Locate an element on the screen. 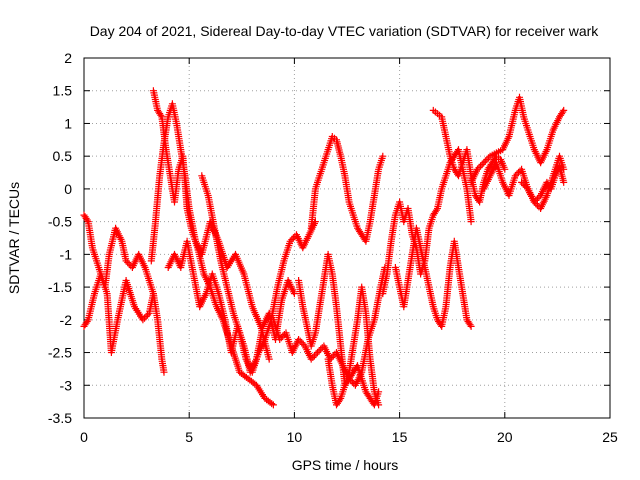  y-tick-label: -0.5 is located at coordinates (60, 222).